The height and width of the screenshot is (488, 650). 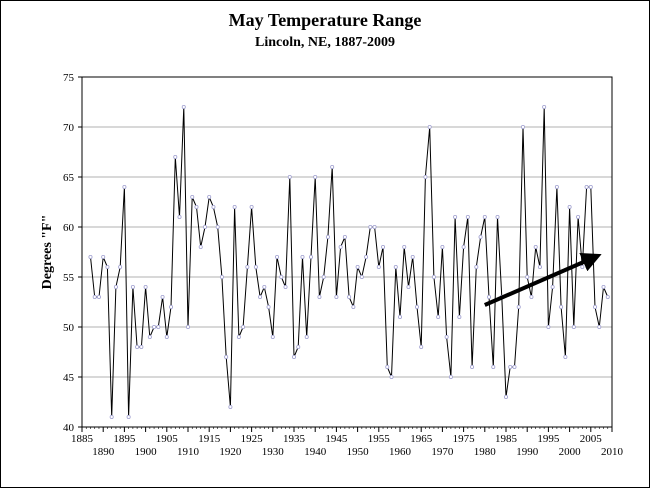 What do you see at coordinates (527, 452) in the screenshot?
I see `x-tick-label-lower: 1990` at bounding box center [527, 452].